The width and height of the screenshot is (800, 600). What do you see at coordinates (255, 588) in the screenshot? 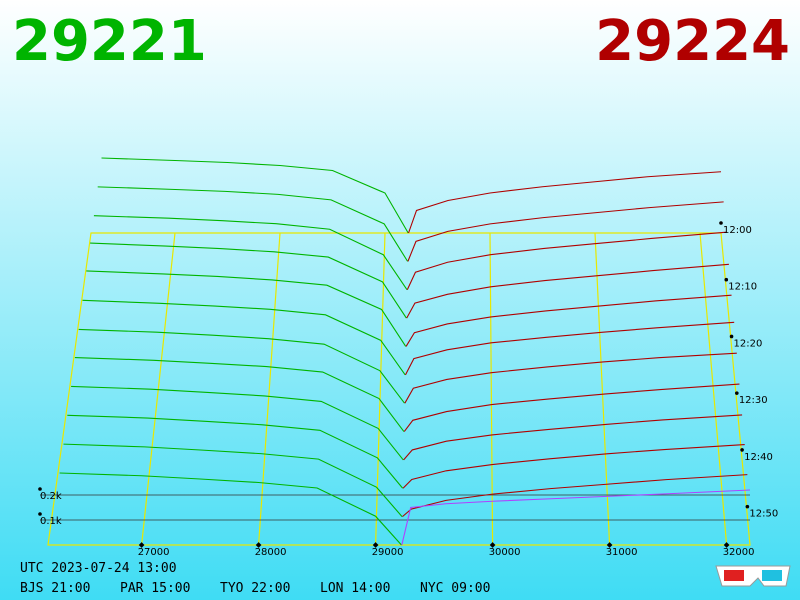
I see `zone-time: TYO 22:00` at bounding box center [255, 588].